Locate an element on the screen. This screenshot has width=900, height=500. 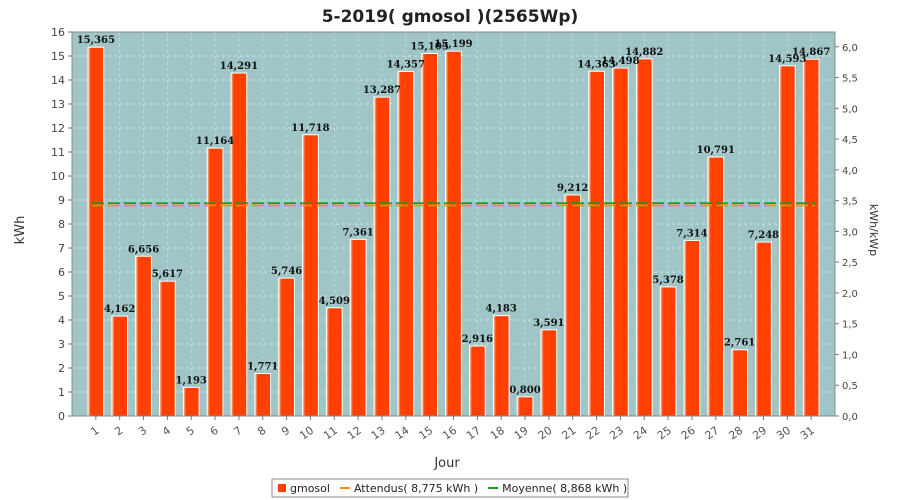
bar-value-label: 3,591 is located at coordinates (548, 323).